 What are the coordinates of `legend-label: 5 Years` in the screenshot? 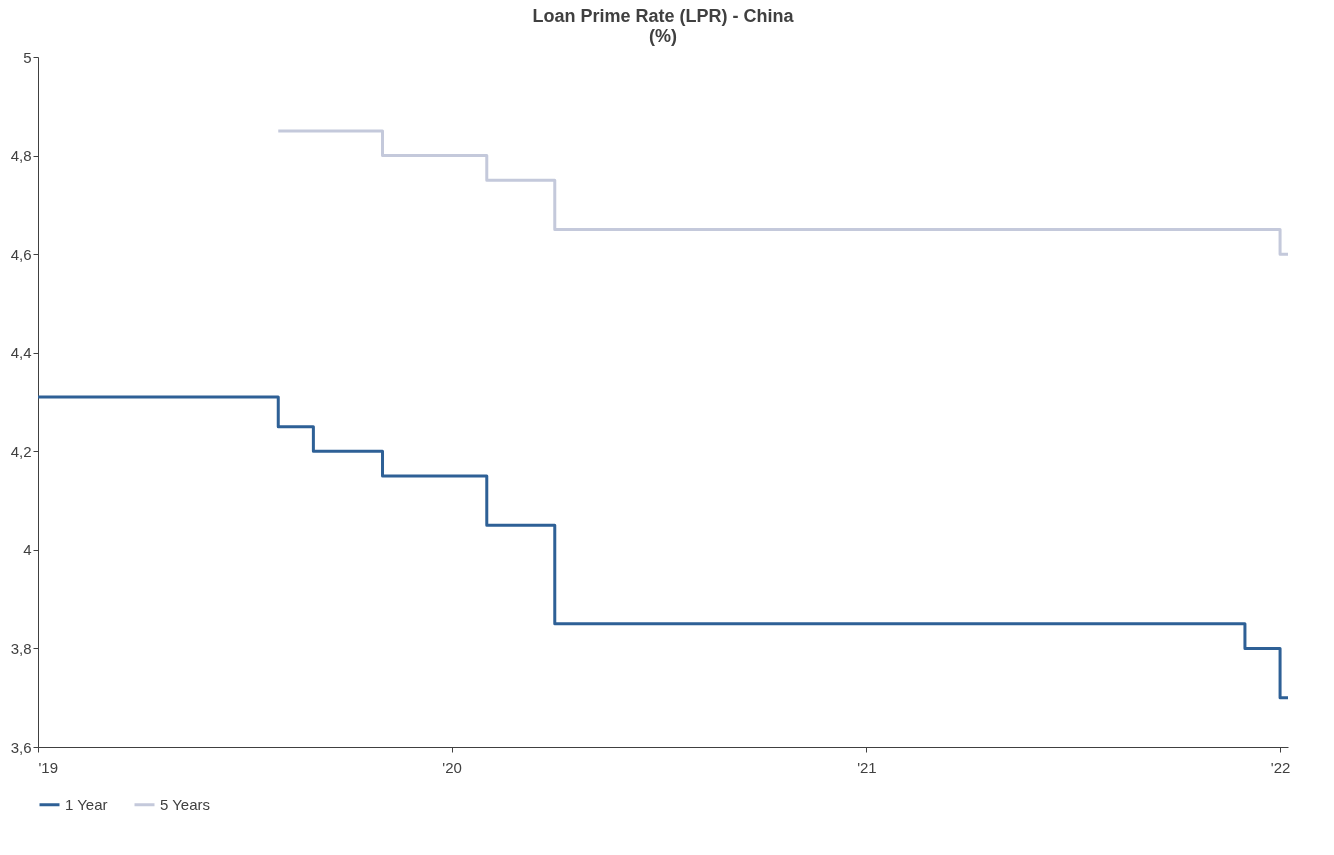 It's located at (185, 804).